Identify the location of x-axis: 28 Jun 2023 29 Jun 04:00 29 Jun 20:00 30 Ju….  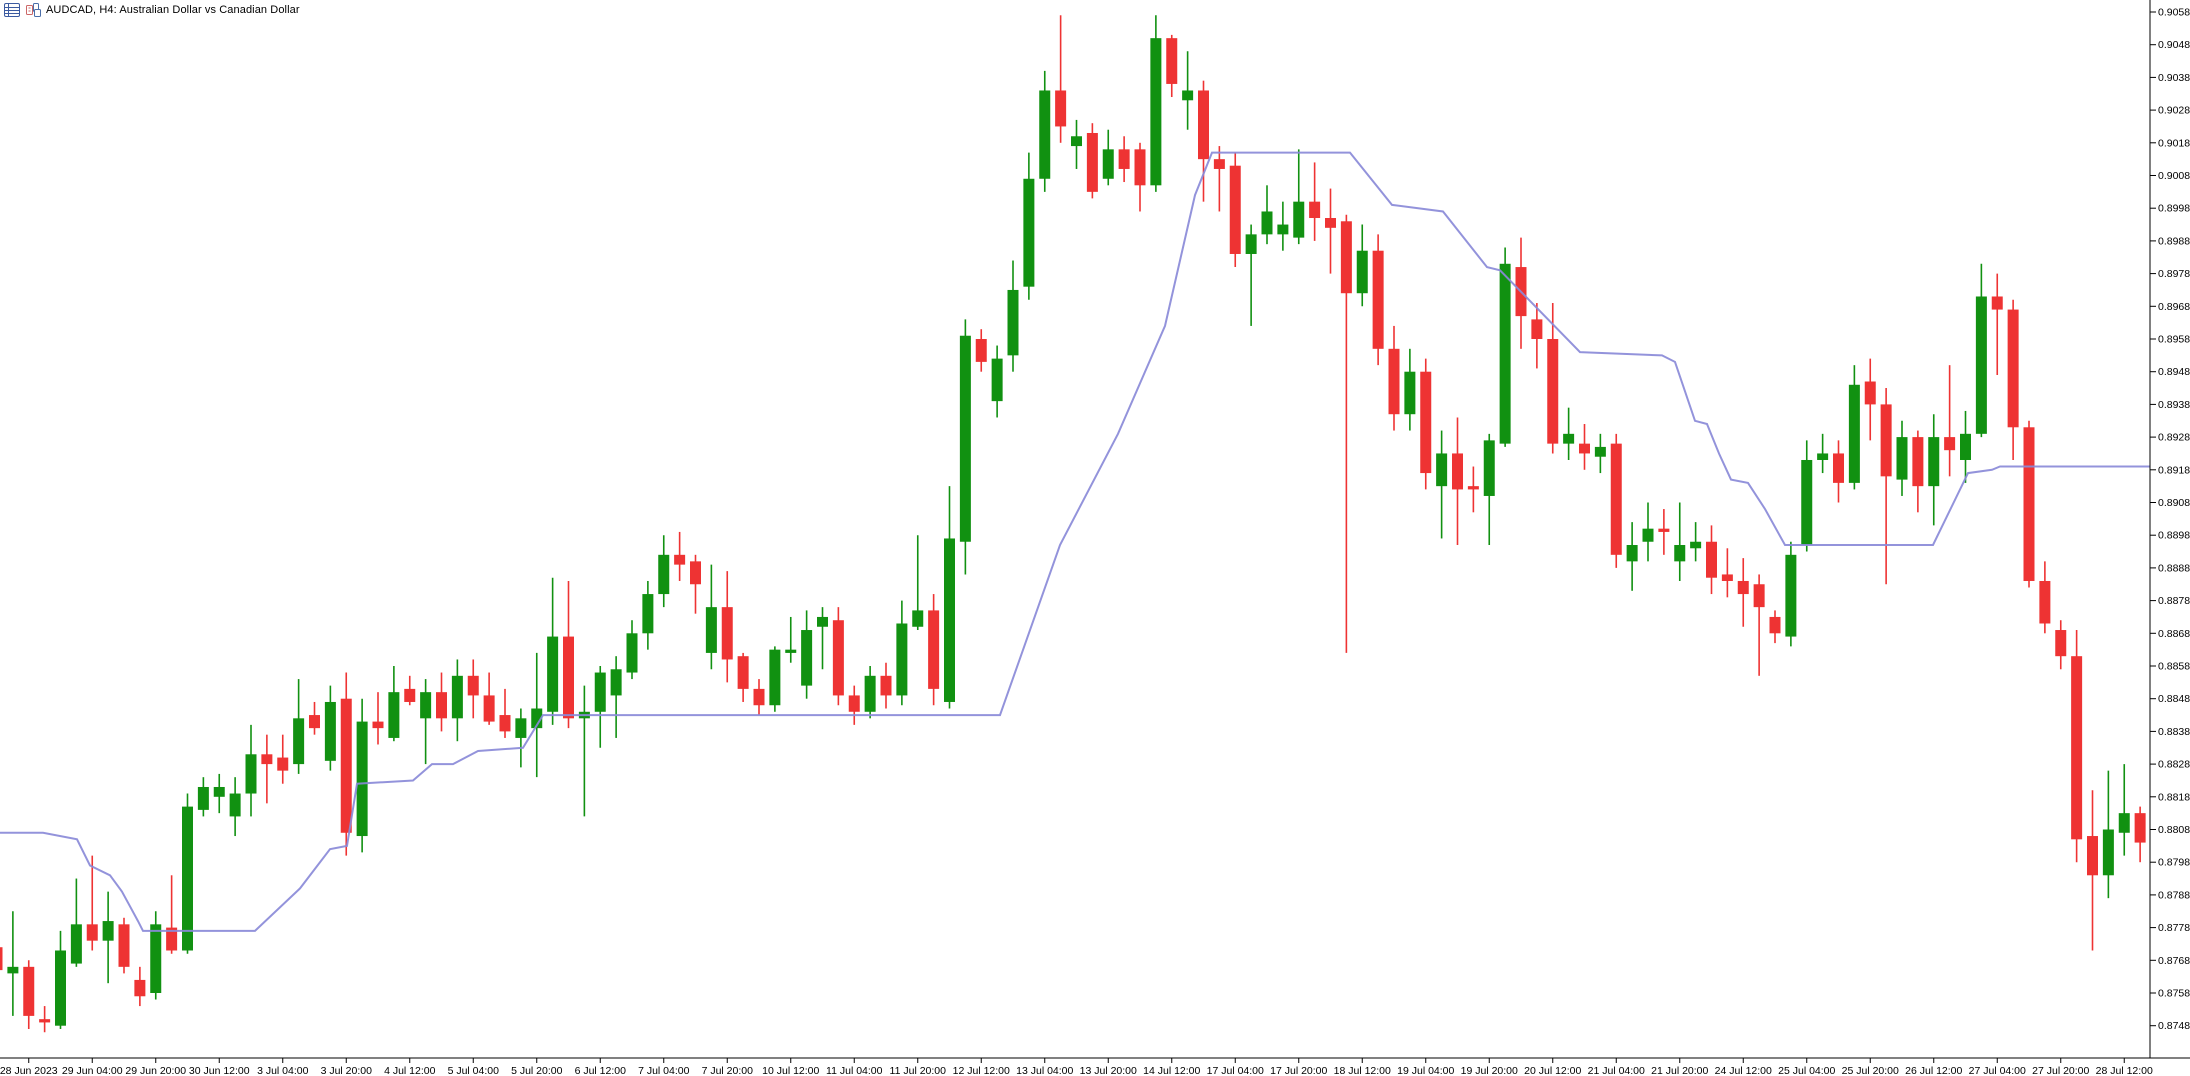
(1076, 1067).